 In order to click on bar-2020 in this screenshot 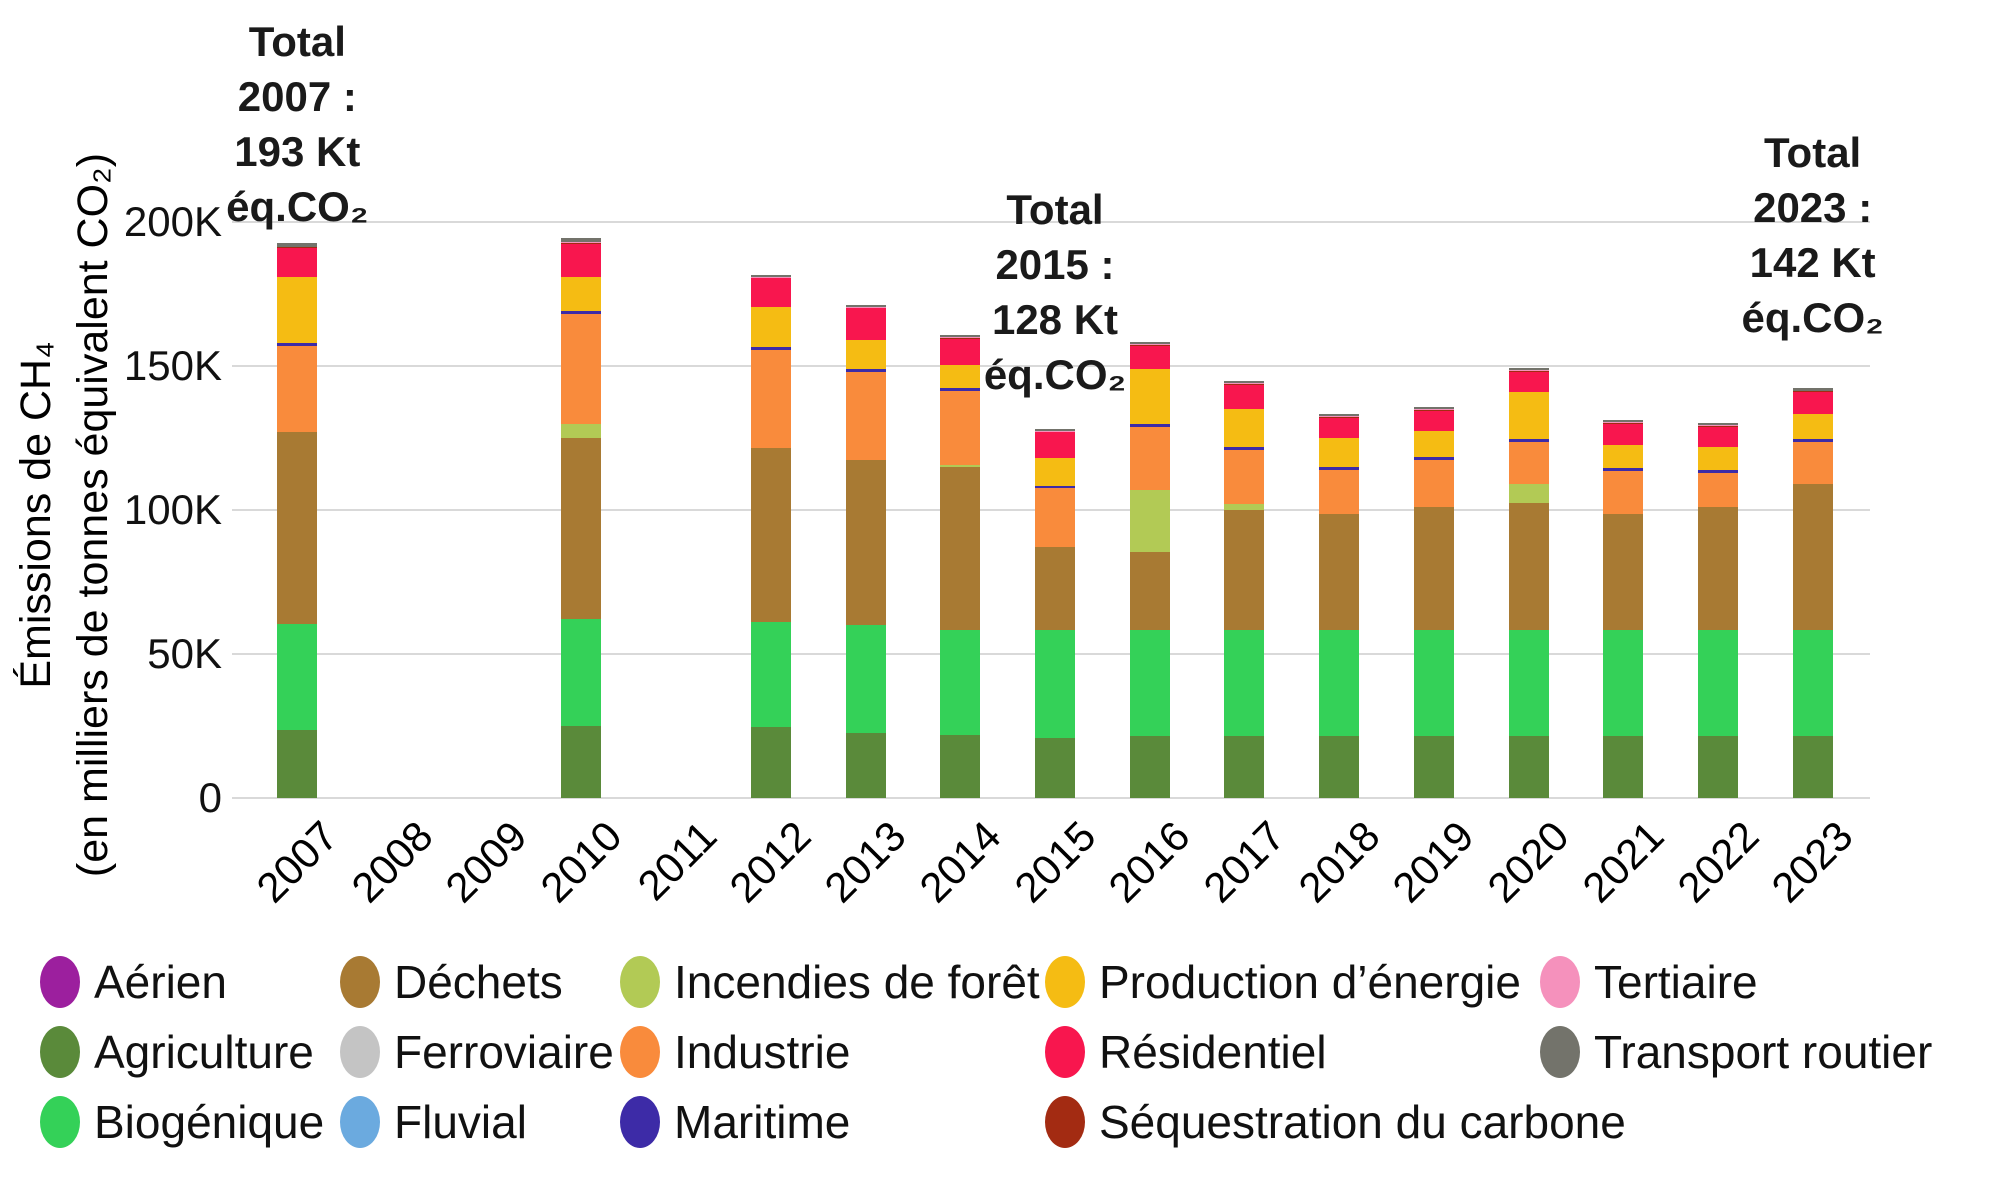, I will do `click(1528, 583)`.